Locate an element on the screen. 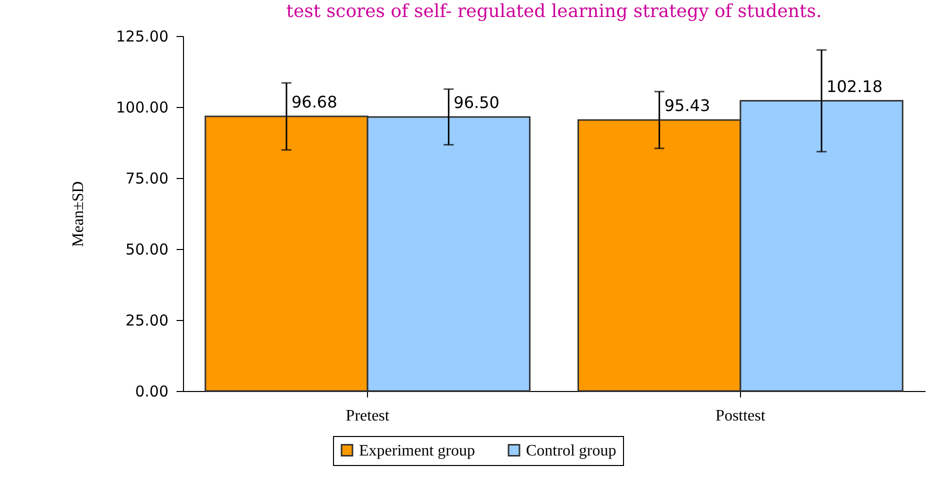  legend-label: Experiment group is located at coordinates (417, 451).